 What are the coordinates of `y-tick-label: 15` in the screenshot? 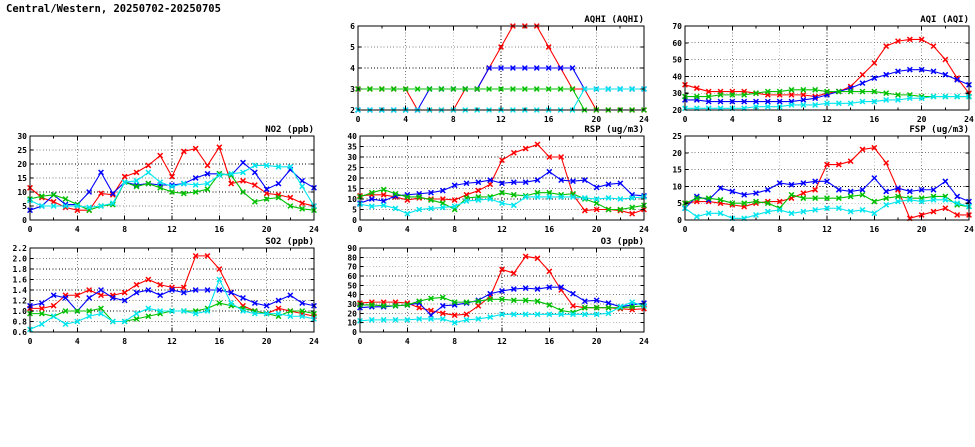 It's located at (352, 189).